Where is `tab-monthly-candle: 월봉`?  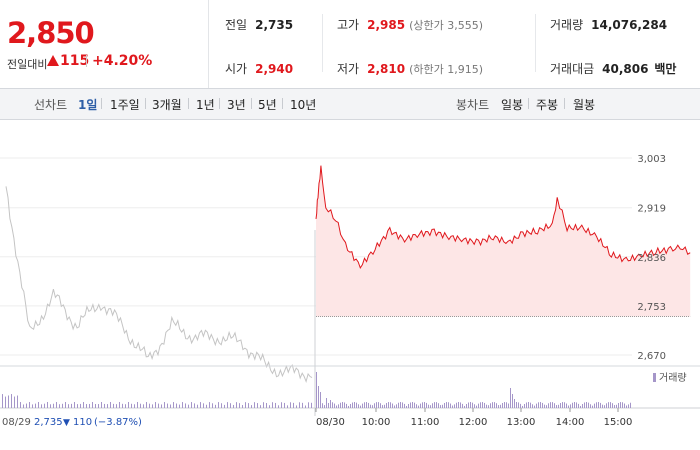
tab-monthly-candle: 월봉 is located at coordinates (584, 105).